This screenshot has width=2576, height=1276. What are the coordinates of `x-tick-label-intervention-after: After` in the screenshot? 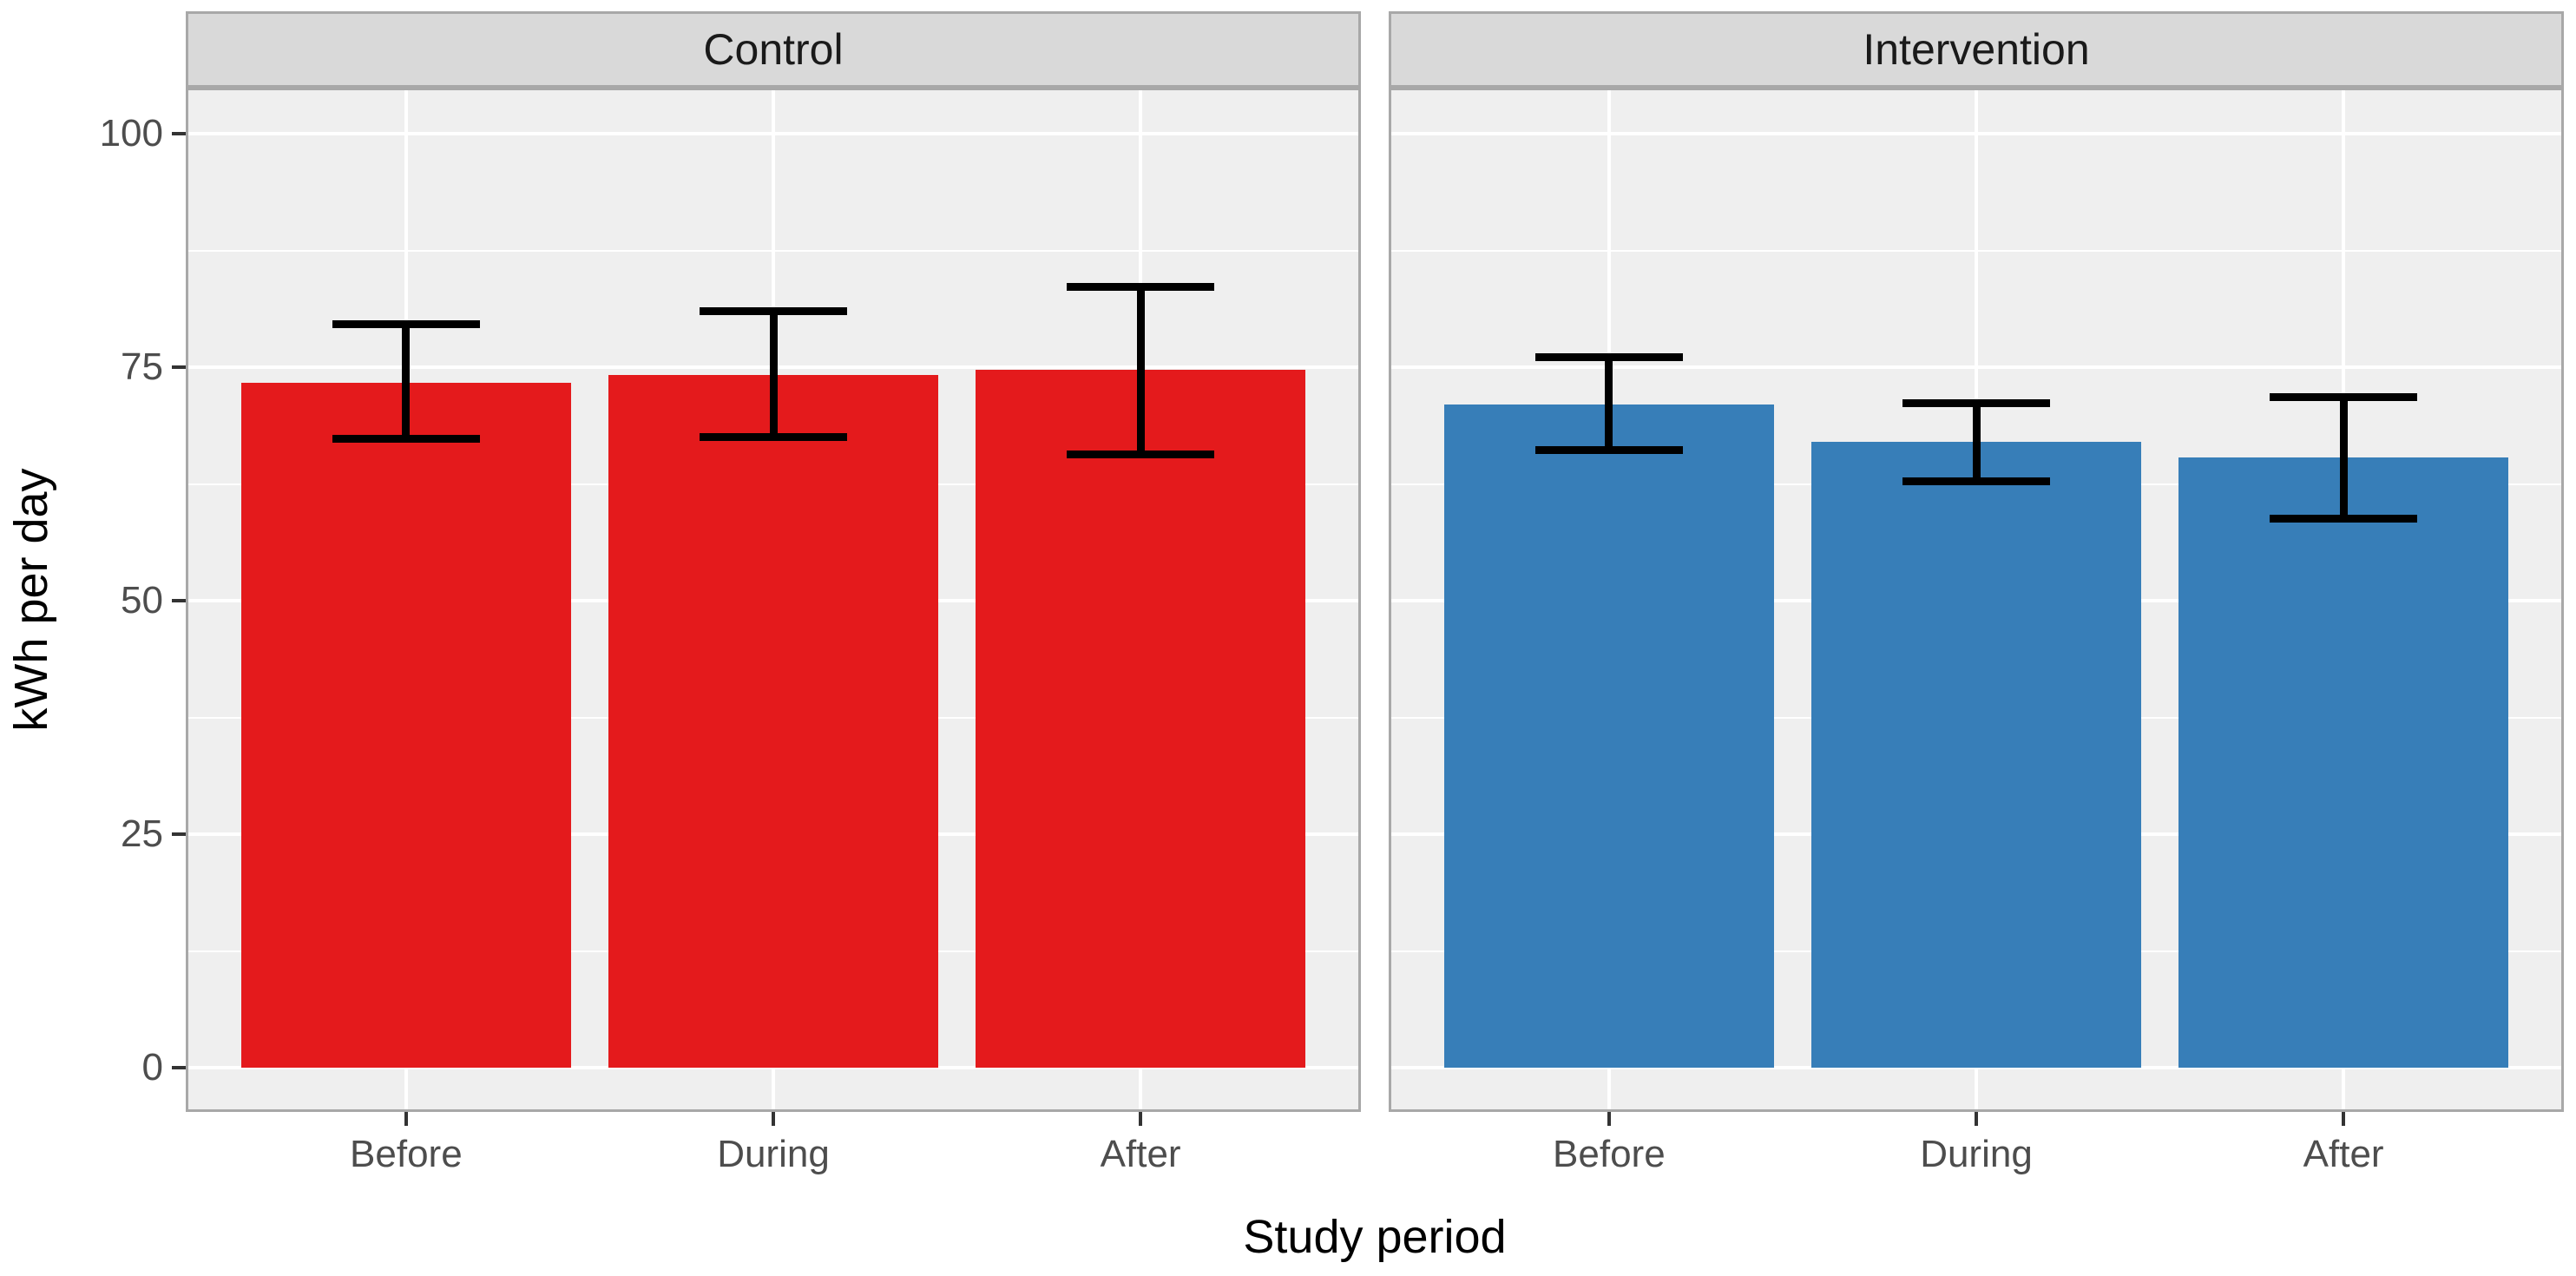 It's located at (2344, 1154).